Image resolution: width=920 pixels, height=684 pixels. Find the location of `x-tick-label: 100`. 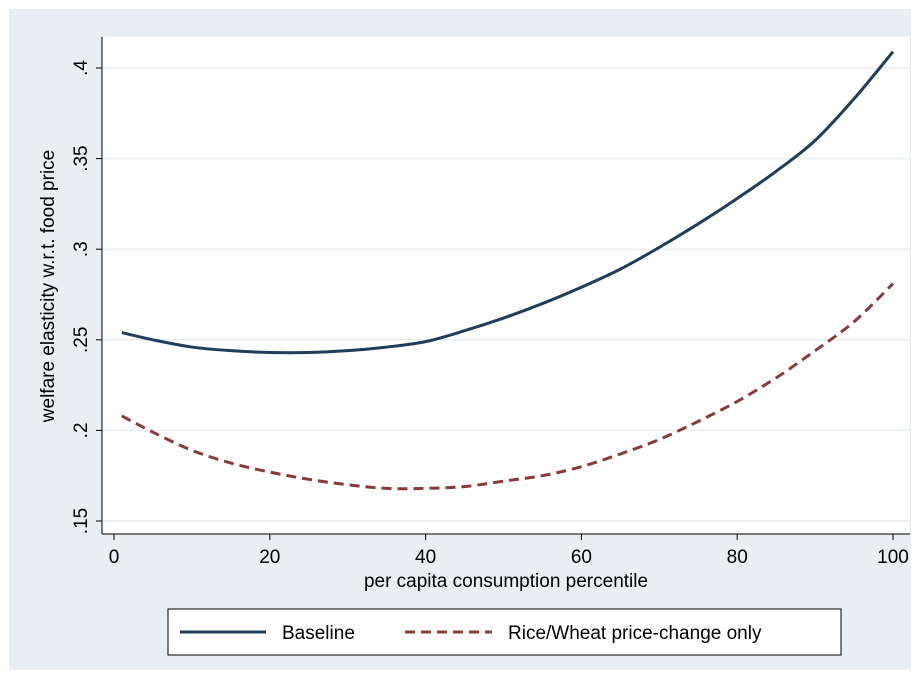

x-tick-label: 100 is located at coordinates (893, 557).